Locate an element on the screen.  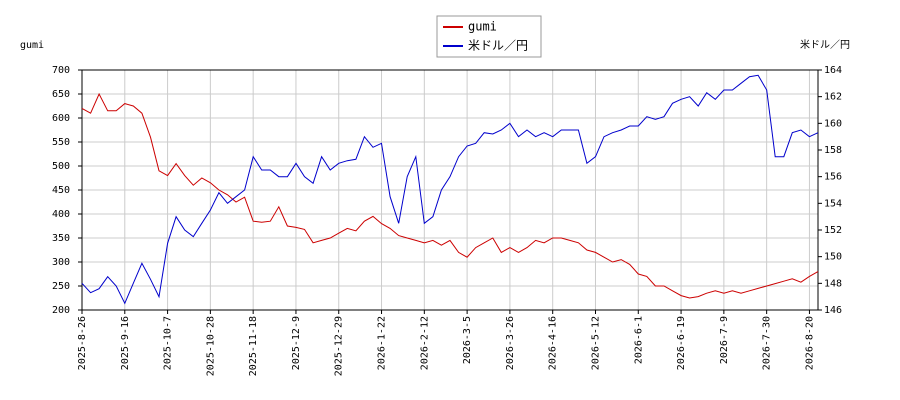
y2-tick-label: 164 is located at coordinates (833, 70).